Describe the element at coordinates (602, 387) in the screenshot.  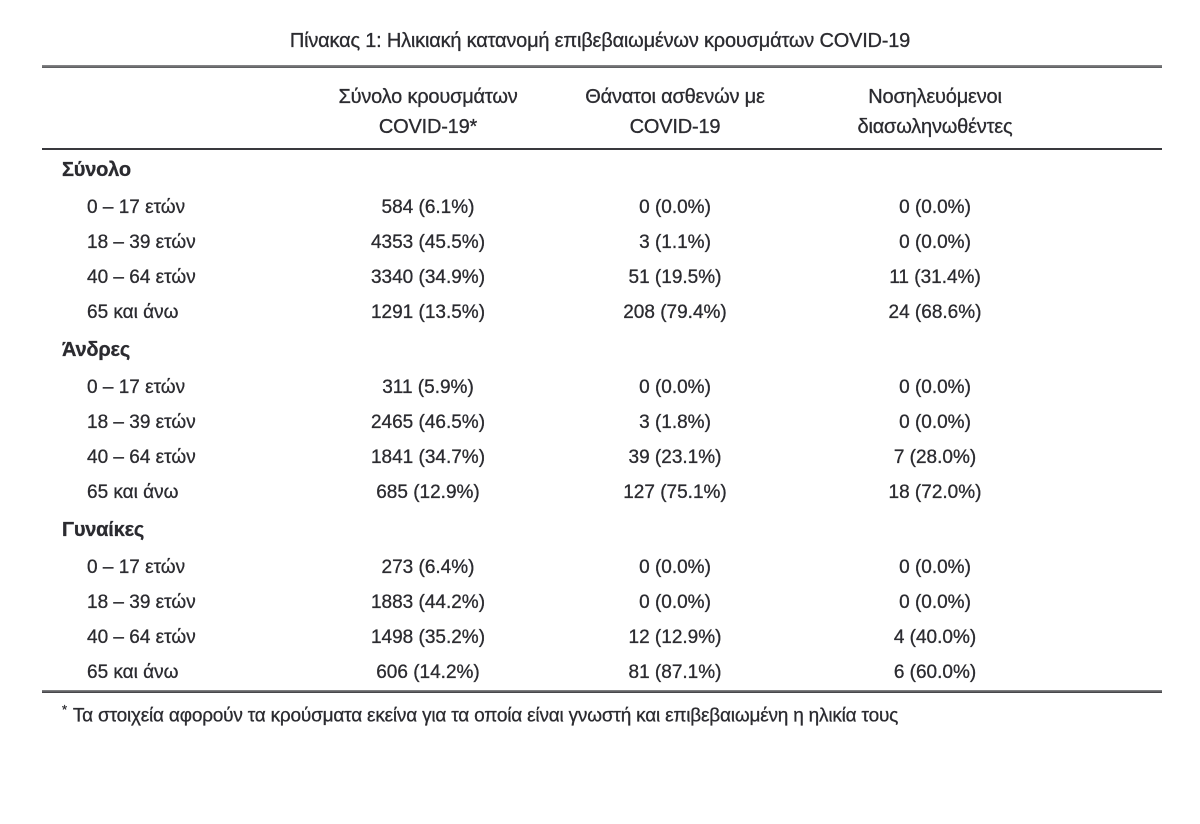
I see `table-row: 0 – 17 ετών 311 (5.9%) 0 (0.0%) 0 (0.0%)` at that location.